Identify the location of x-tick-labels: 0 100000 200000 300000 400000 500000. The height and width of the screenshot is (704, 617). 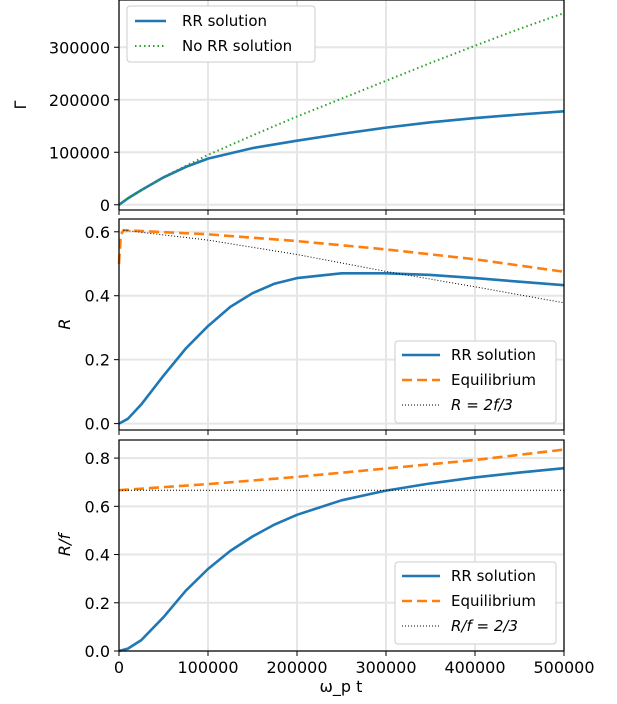
(354, 667).